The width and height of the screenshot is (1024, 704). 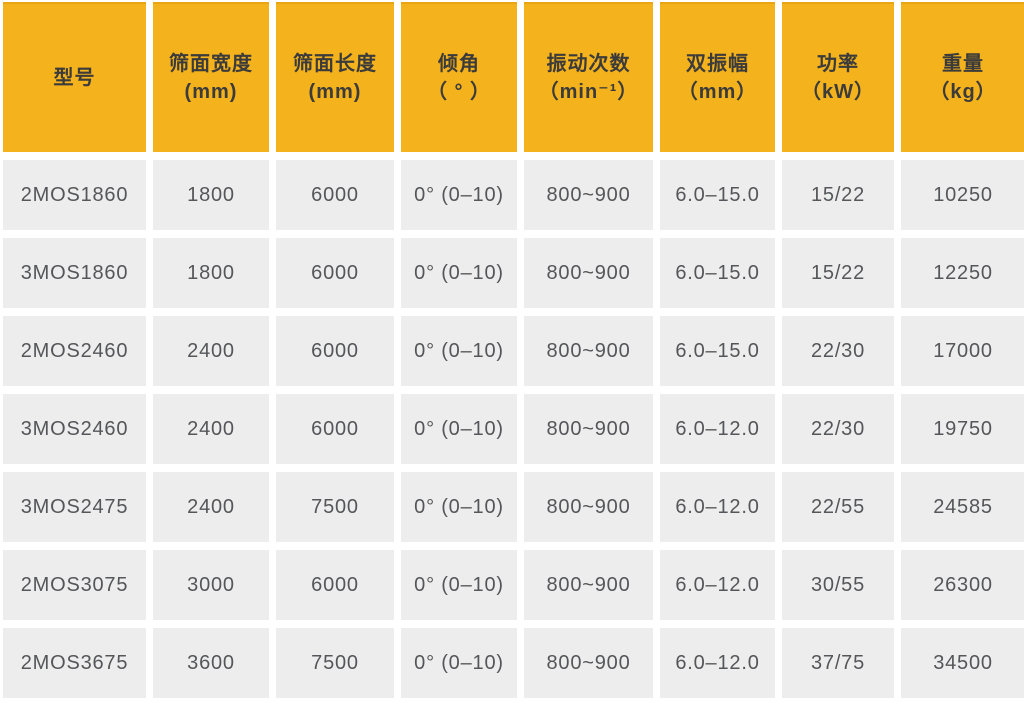 What do you see at coordinates (962, 77) in the screenshot?
I see `header-cell-weight: 重量 （kg）` at bounding box center [962, 77].